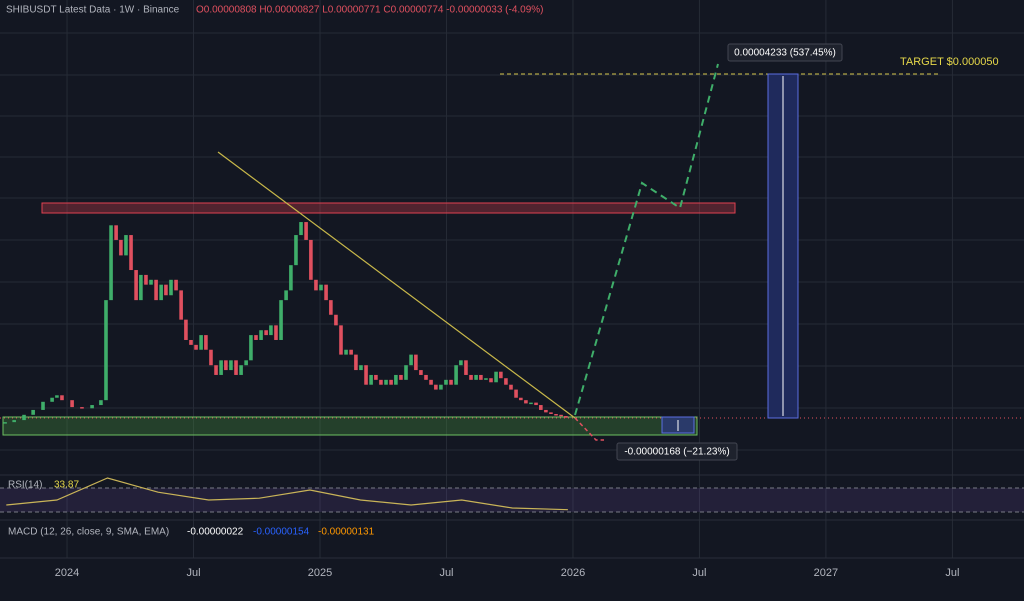 The height and width of the screenshot is (601, 1024). What do you see at coordinates (785, 53) in the screenshot?
I see `gain-label: 0.00004233 (537.45%)` at bounding box center [785, 53].